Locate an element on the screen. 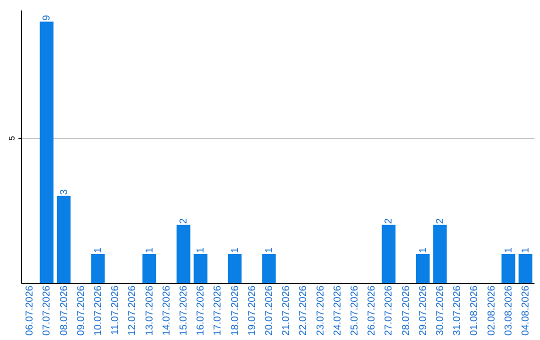  x-tick-label: 26.07.2026 is located at coordinates (372, 310).